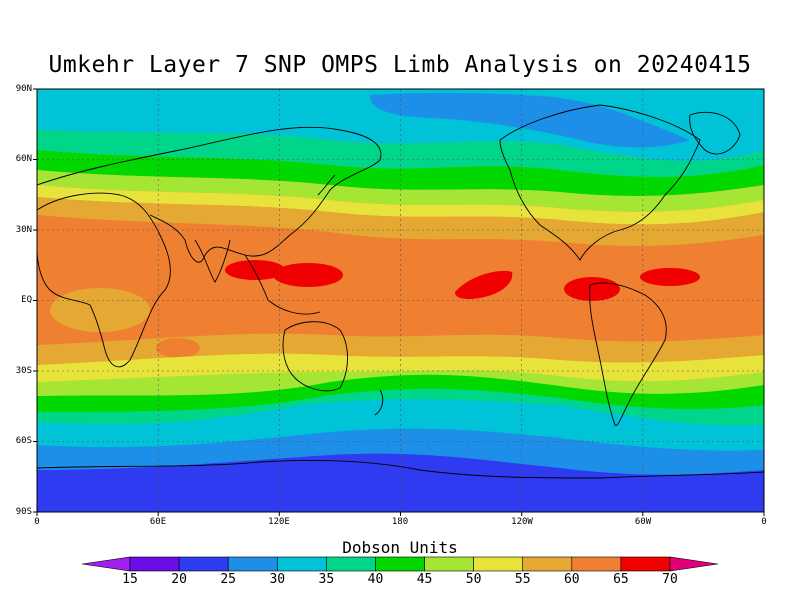  Describe the element at coordinates (424, 579) in the screenshot. I see `colorbar-label: 45` at that location.